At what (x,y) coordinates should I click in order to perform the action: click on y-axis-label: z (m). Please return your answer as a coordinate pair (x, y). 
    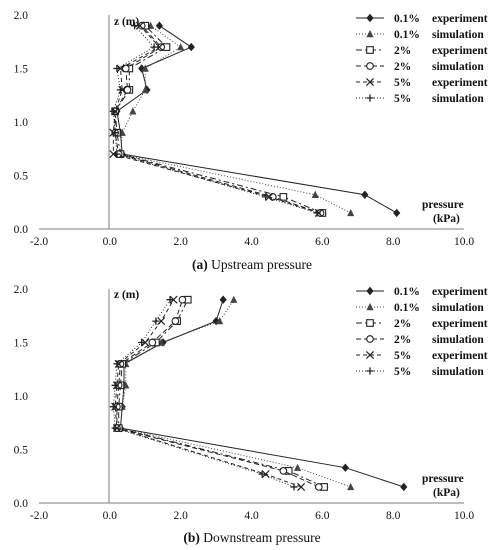
    Looking at the image, I should click on (126, 295).